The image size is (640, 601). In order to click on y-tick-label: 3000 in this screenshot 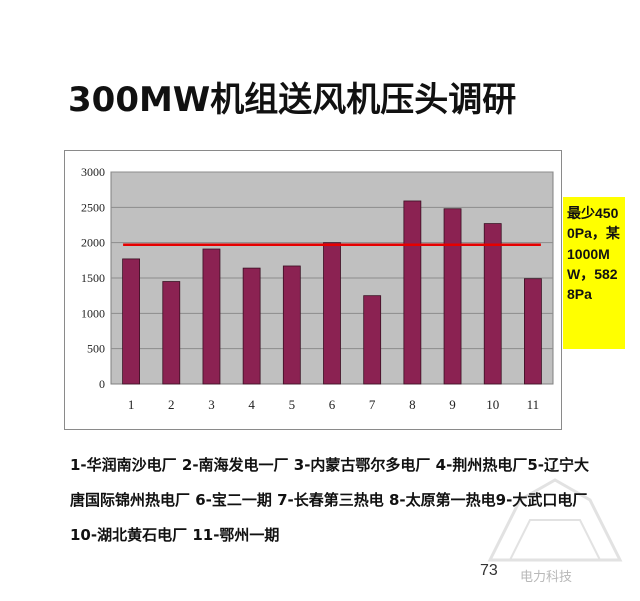, I will do `click(93, 172)`.